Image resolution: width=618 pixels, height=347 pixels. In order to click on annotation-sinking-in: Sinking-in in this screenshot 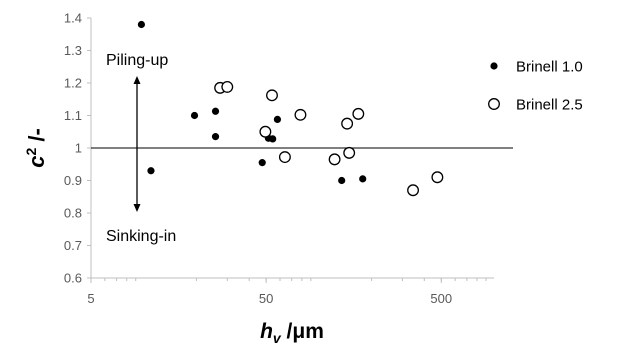, I will do `click(141, 236)`.